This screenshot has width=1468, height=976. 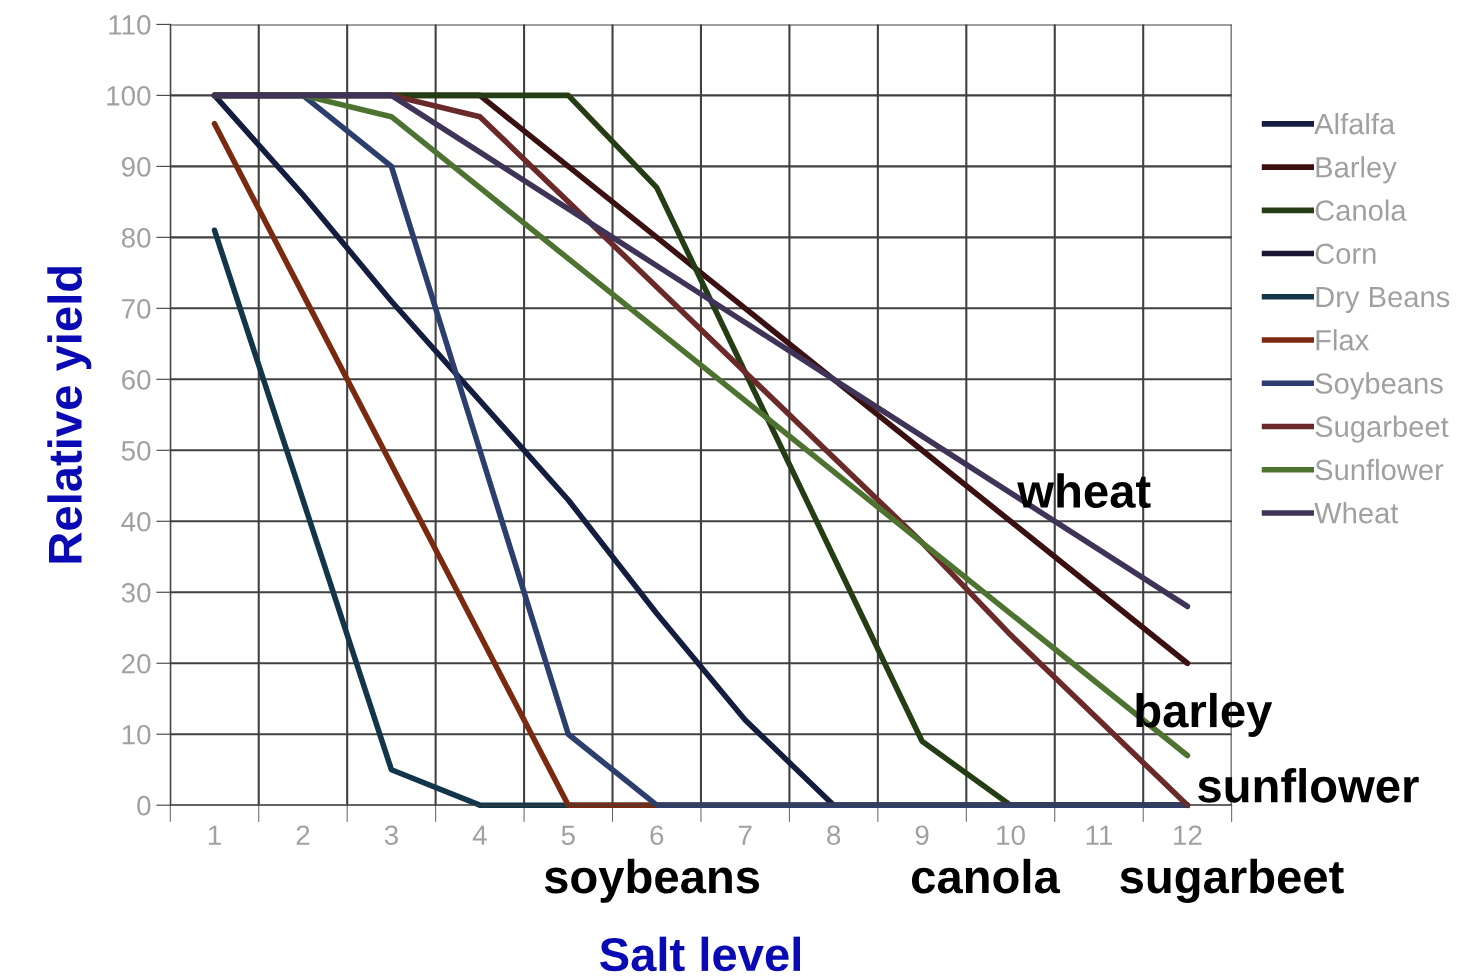 What do you see at coordinates (136, 238) in the screenshot?
I see `y-tick-label: 80` at bounding box center [136, 238].